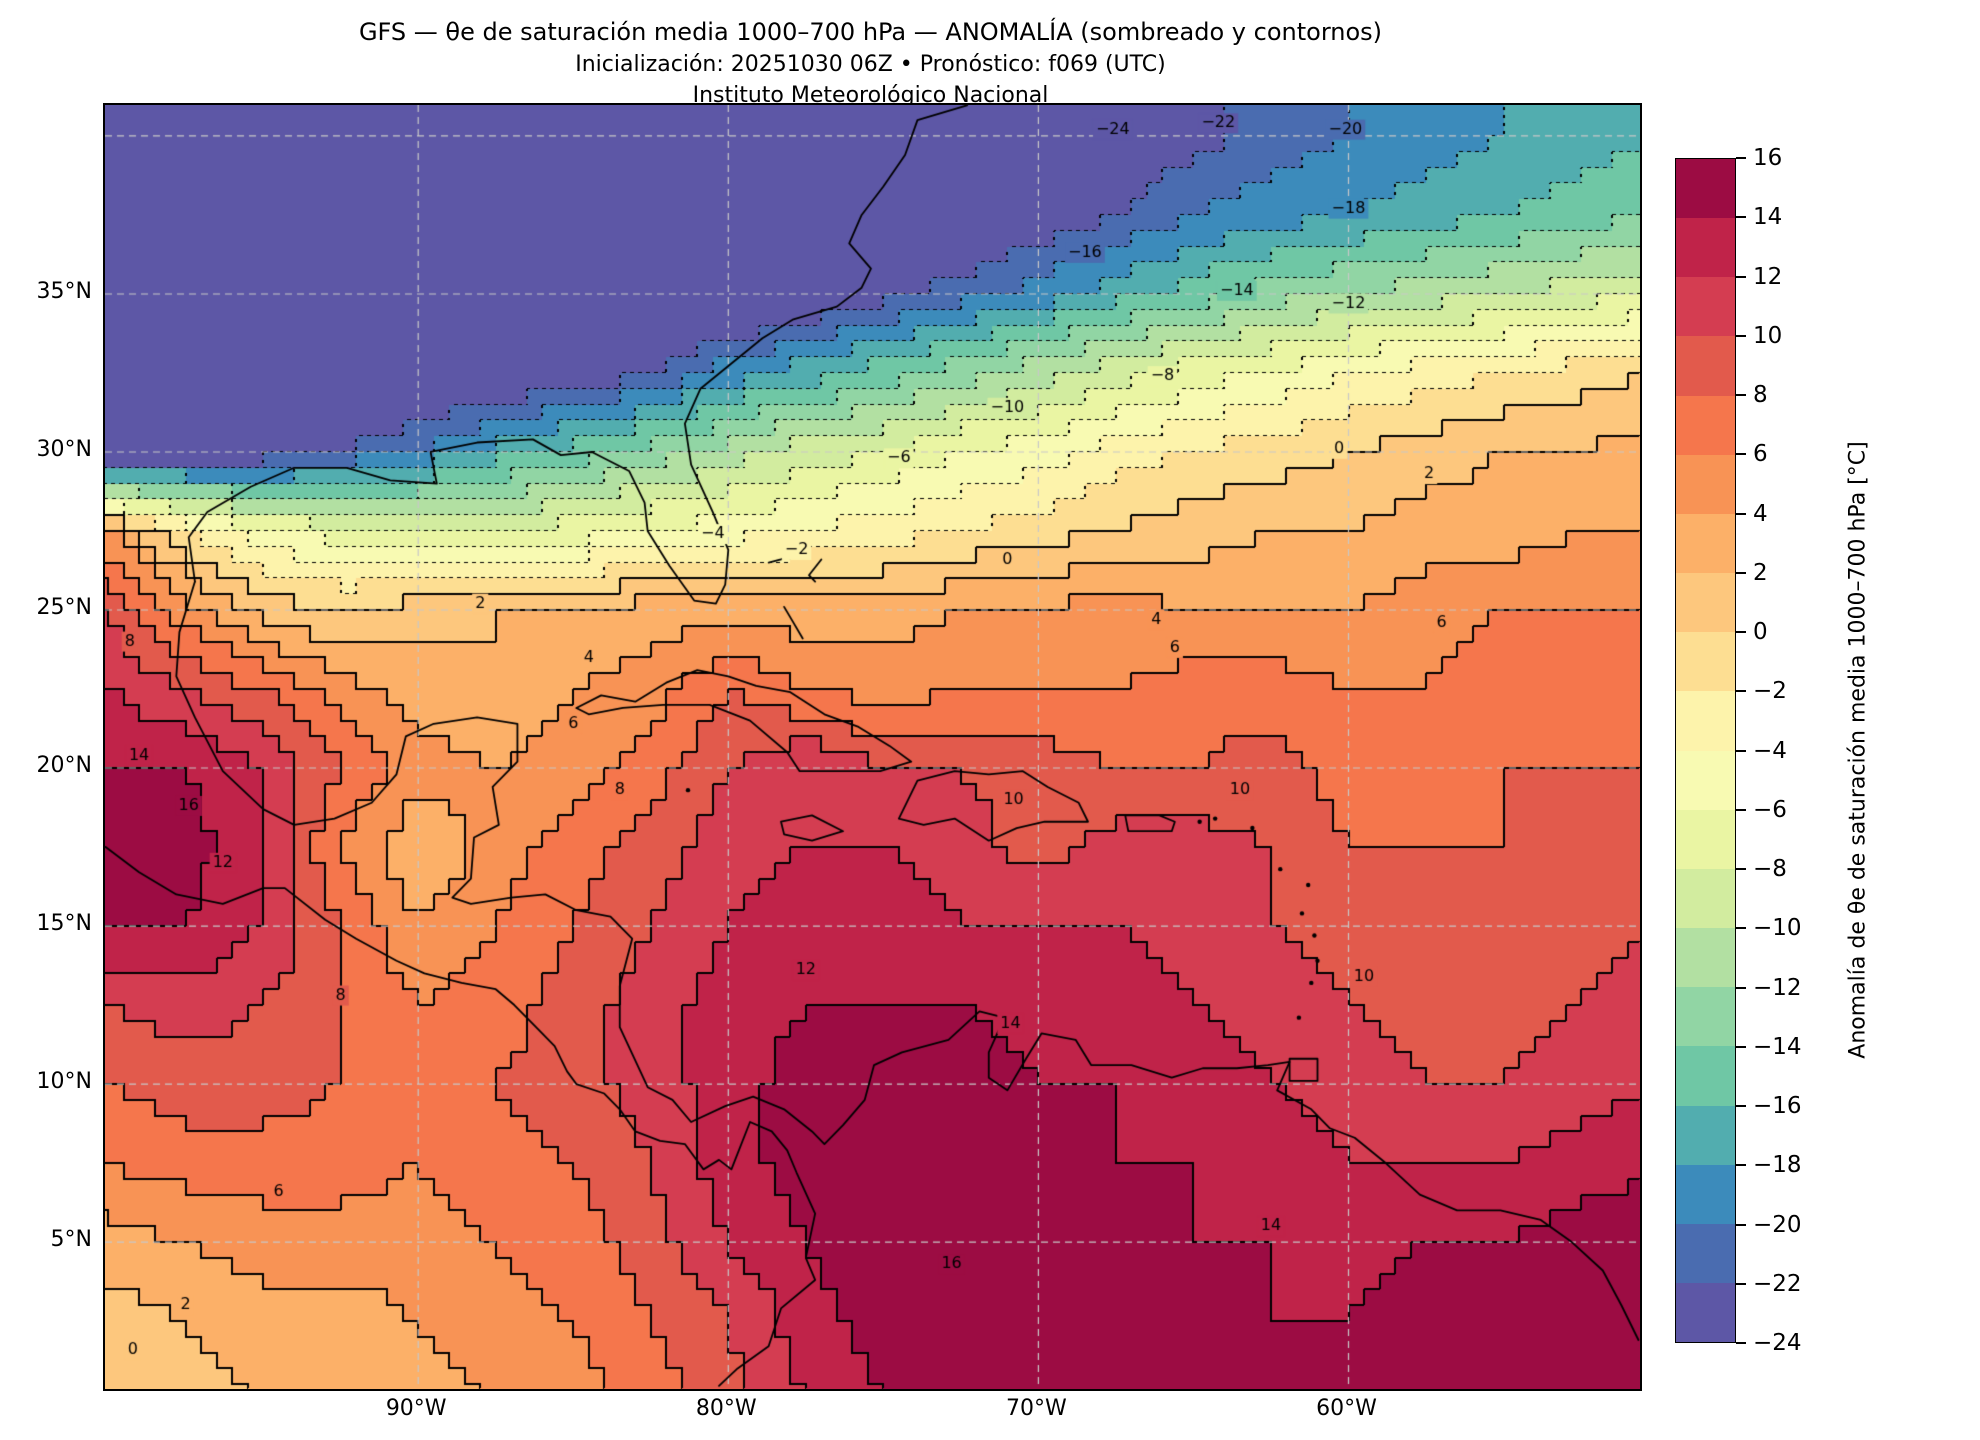 This screenshot has width=1980, height=1440. What do you see at coordinates (1777, 1046) in the screenshot?
I see `colorbar-tick-label: −14` at bounding box center [1777, 1046].